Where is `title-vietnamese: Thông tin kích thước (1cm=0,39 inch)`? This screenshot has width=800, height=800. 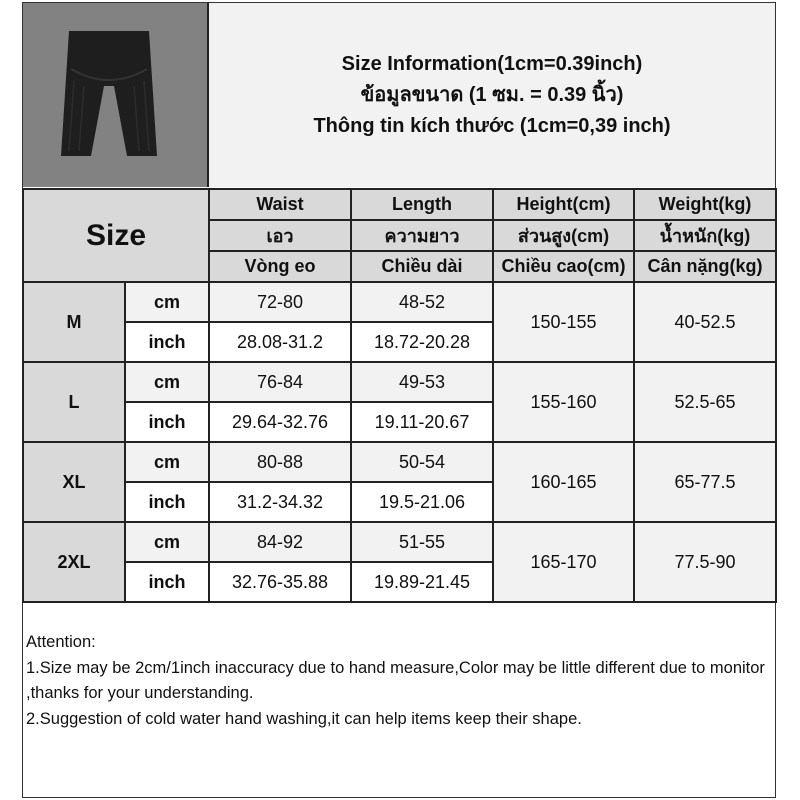 title-vietnamese: Thông tin kích thước (1cm=0,39 inch) is located at coordinates (492, 125).